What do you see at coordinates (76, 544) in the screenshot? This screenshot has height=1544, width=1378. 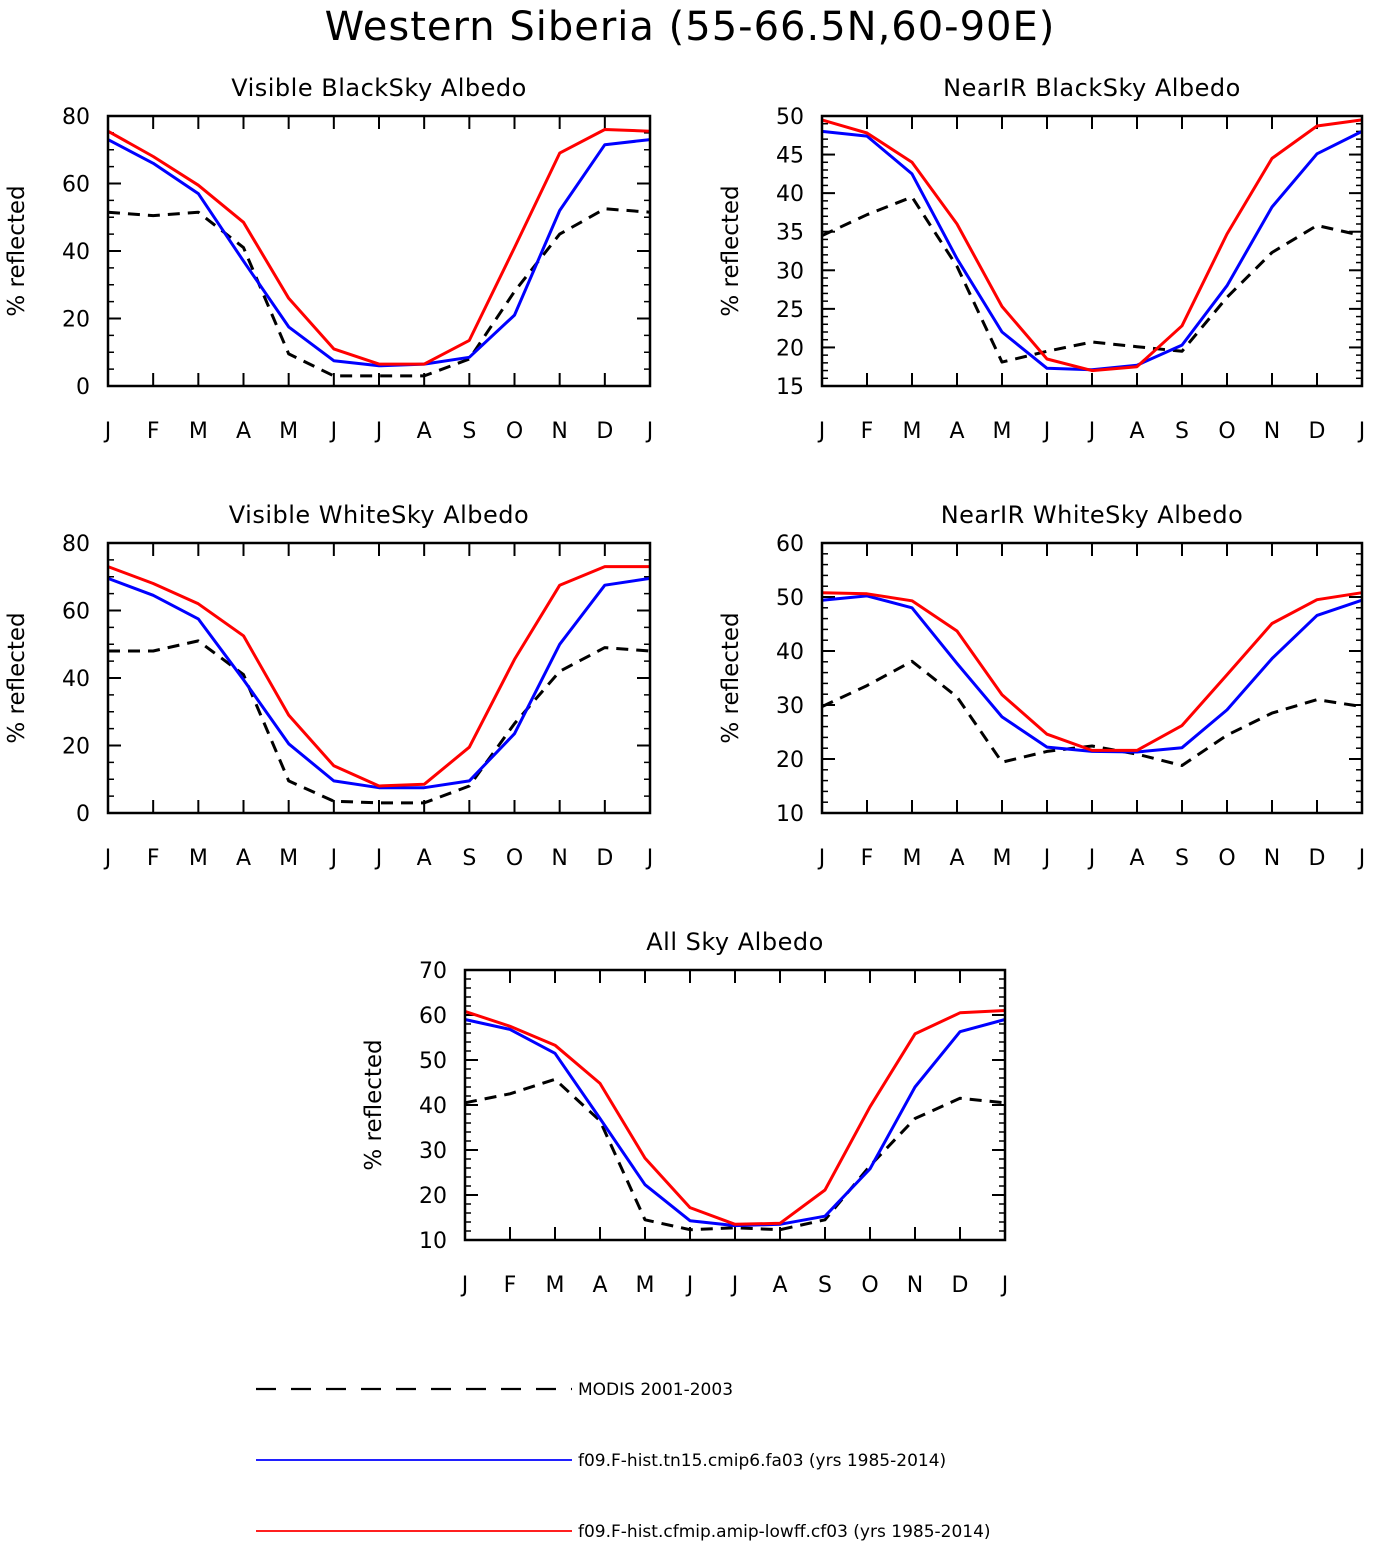 I see `y-tick-label: 80` at bounding box center [76, 544].